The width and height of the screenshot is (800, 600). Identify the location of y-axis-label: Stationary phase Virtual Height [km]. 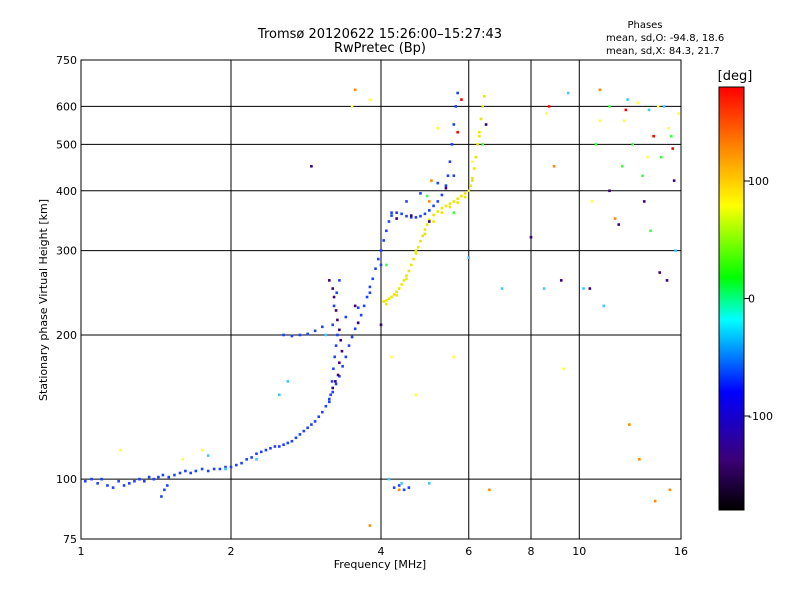
(43, 300).